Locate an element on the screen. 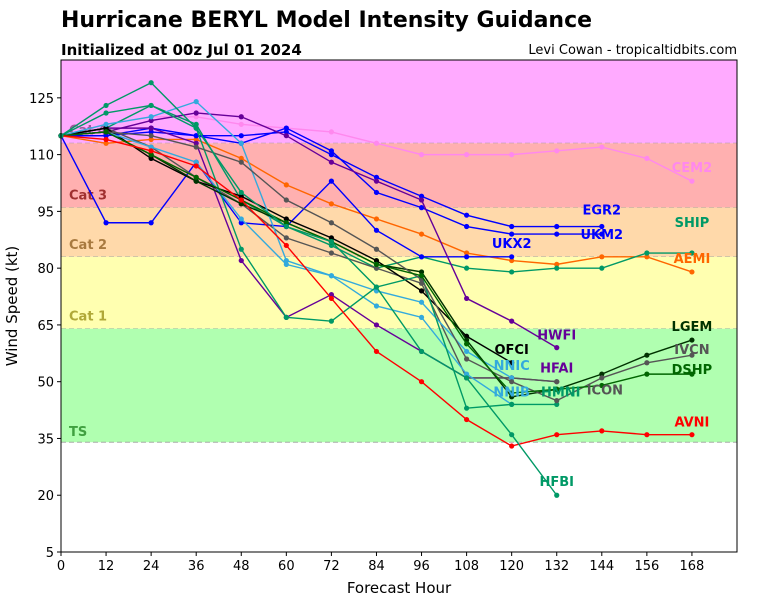 This screenshot has height=600, width=768. x-tick-label: 120 is located at coordinates (511, 566).